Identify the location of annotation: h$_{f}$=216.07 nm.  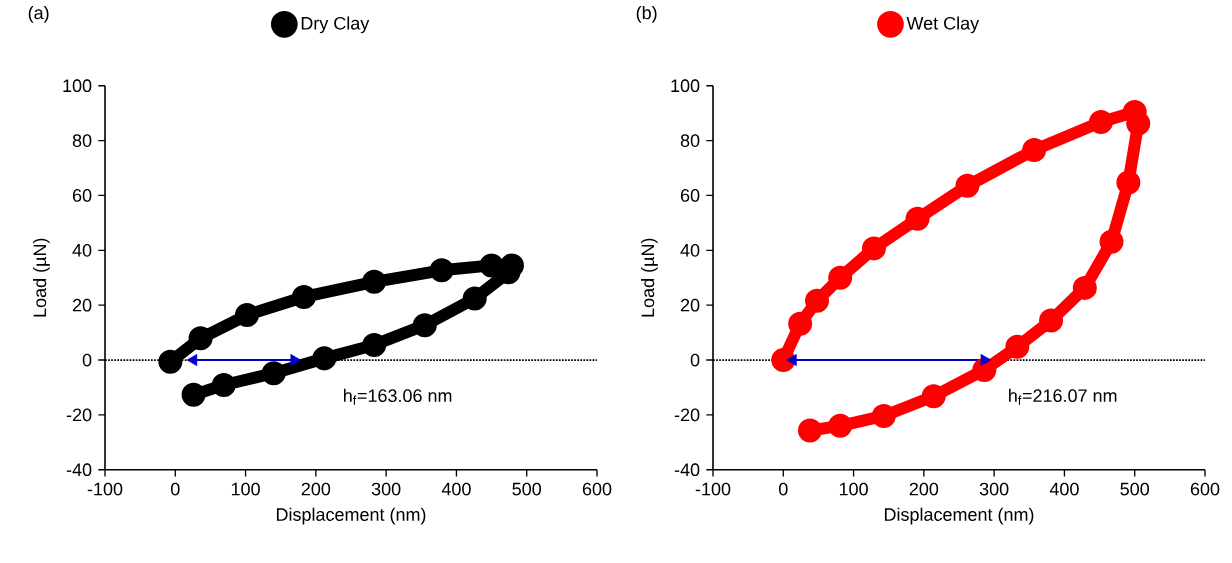
(1063, 396).